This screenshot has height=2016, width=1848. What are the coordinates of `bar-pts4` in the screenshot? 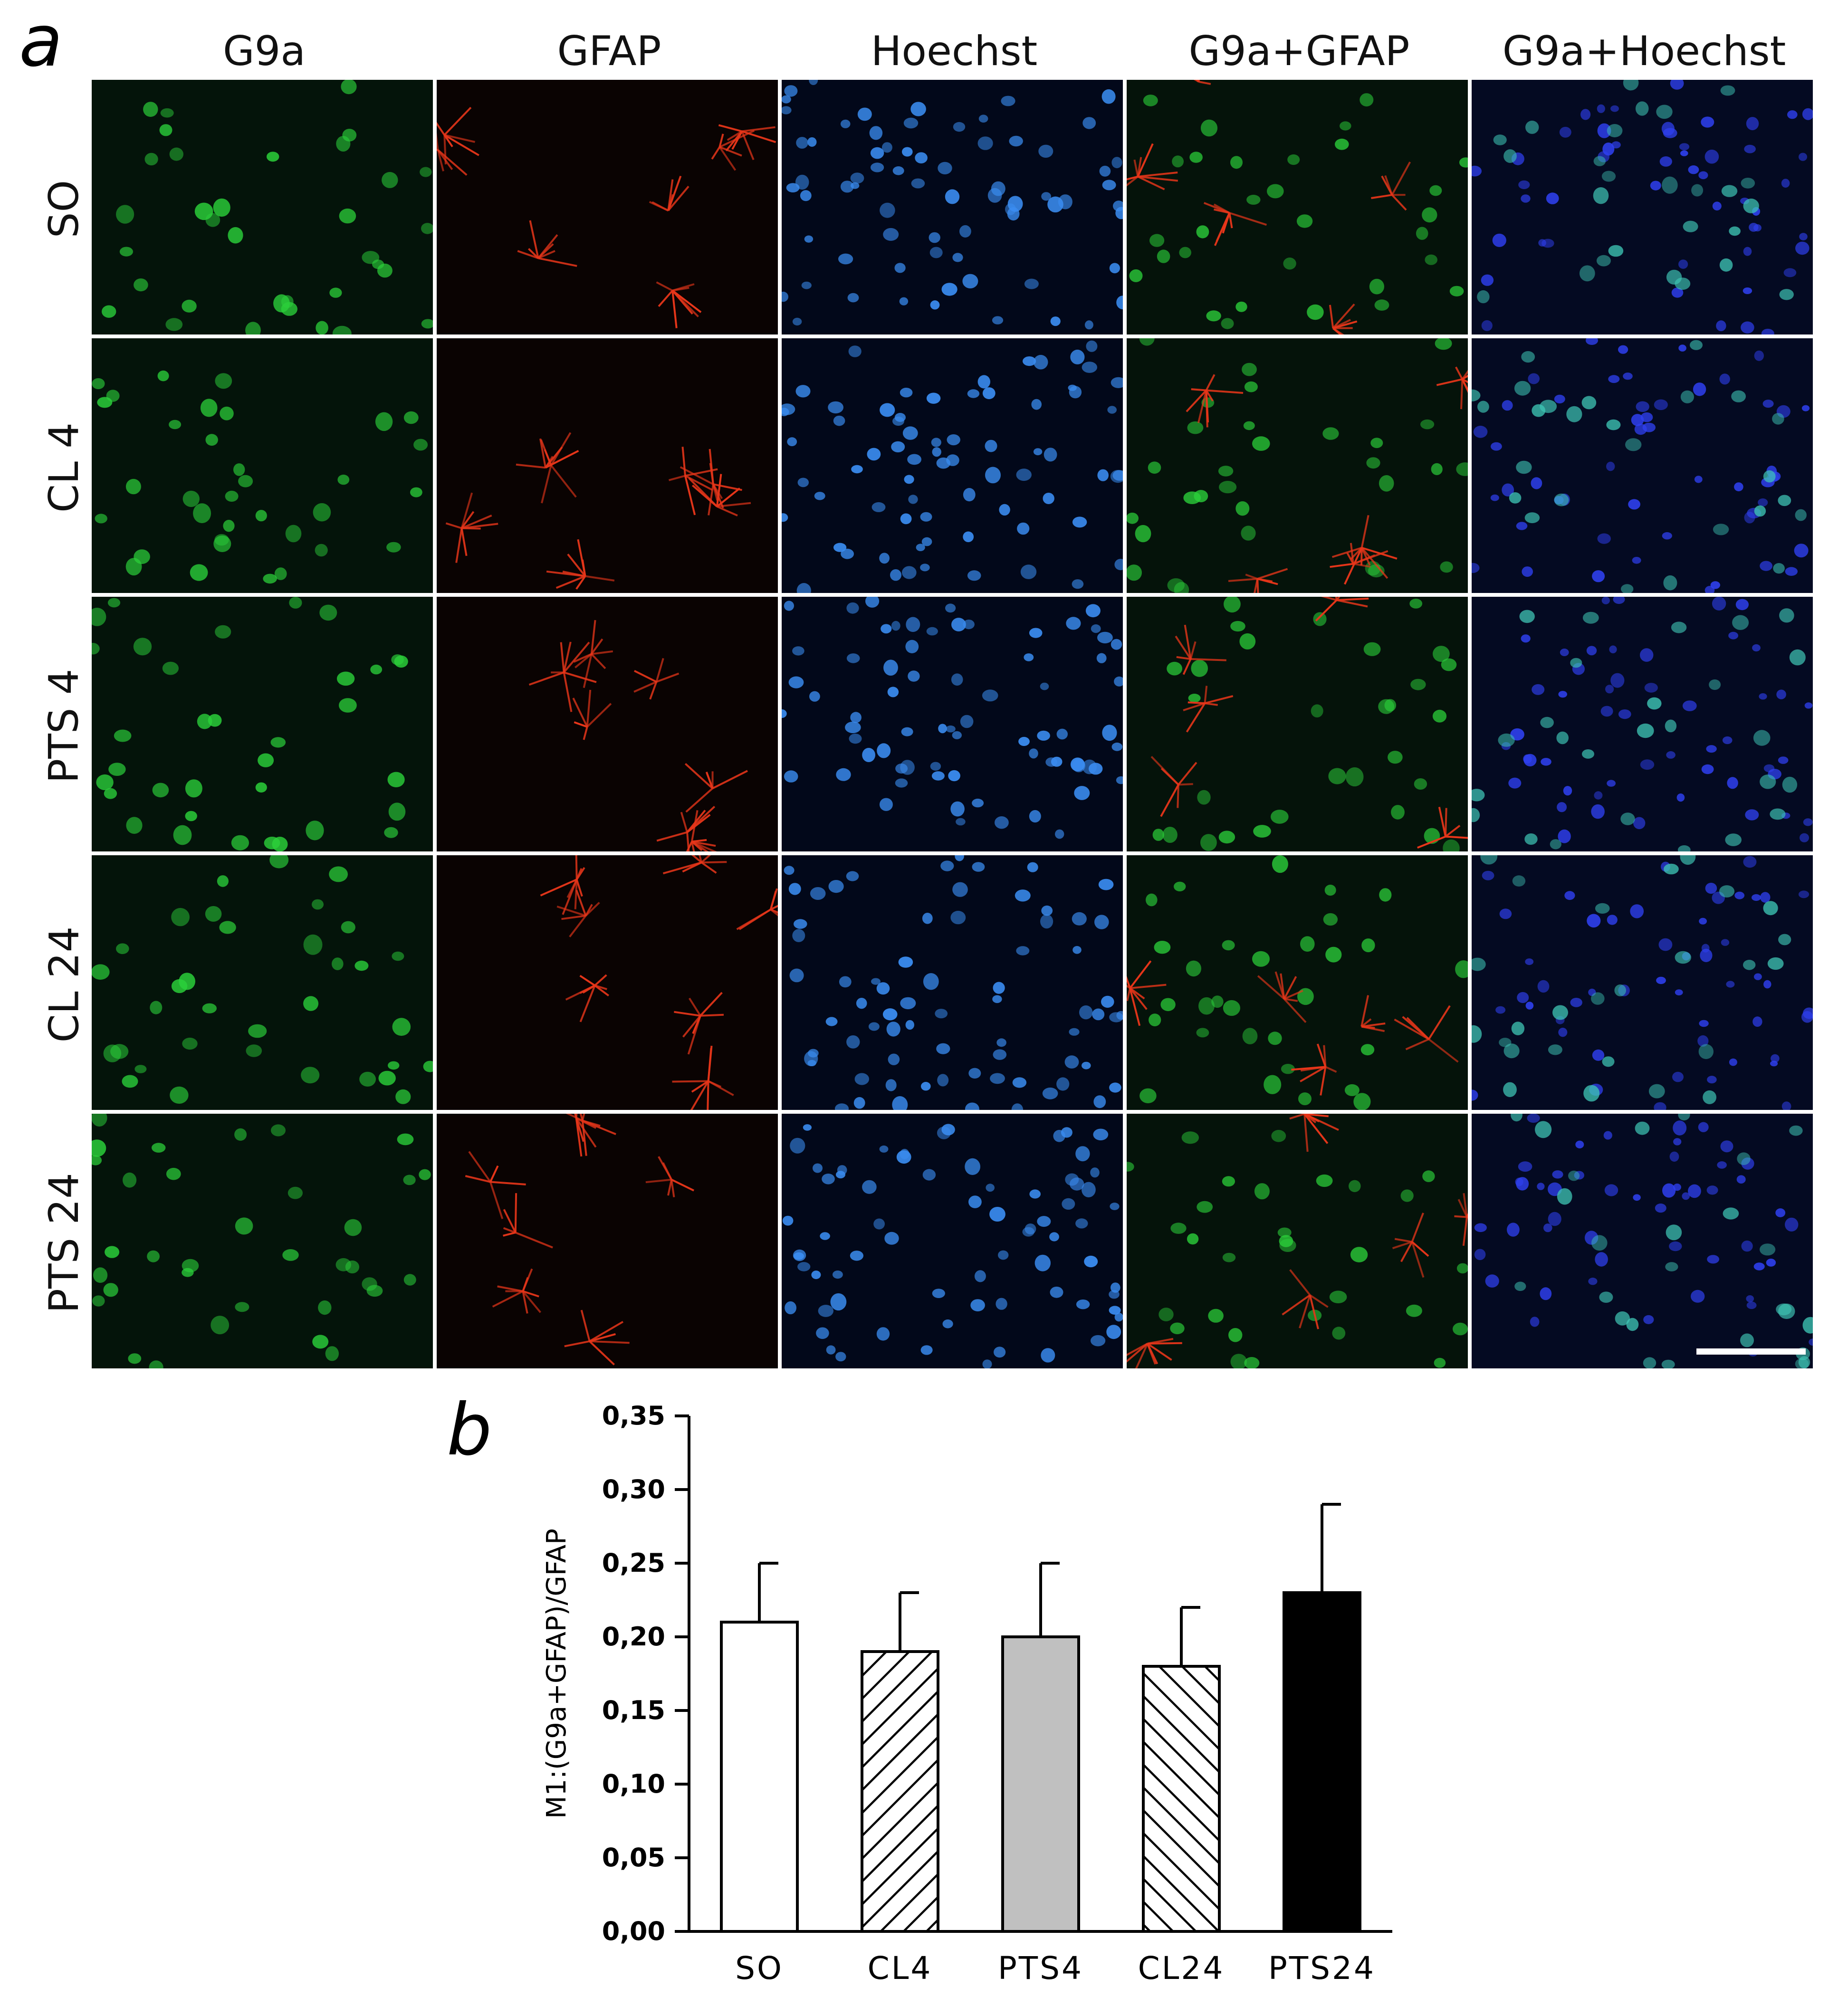 It's located at (1040, 1784).